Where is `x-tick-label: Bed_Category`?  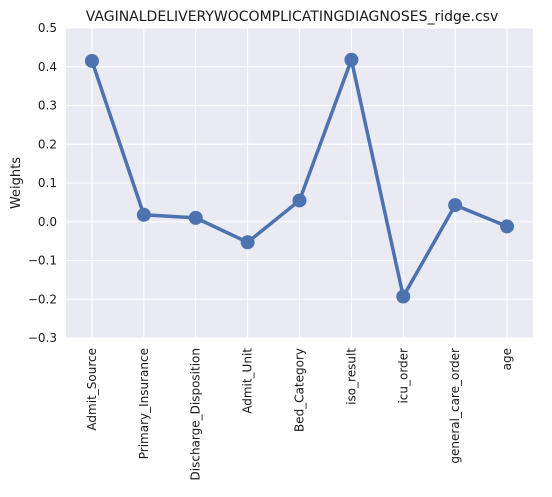
x-tick-label: Bed_Category is located at coordinates (300, 390).